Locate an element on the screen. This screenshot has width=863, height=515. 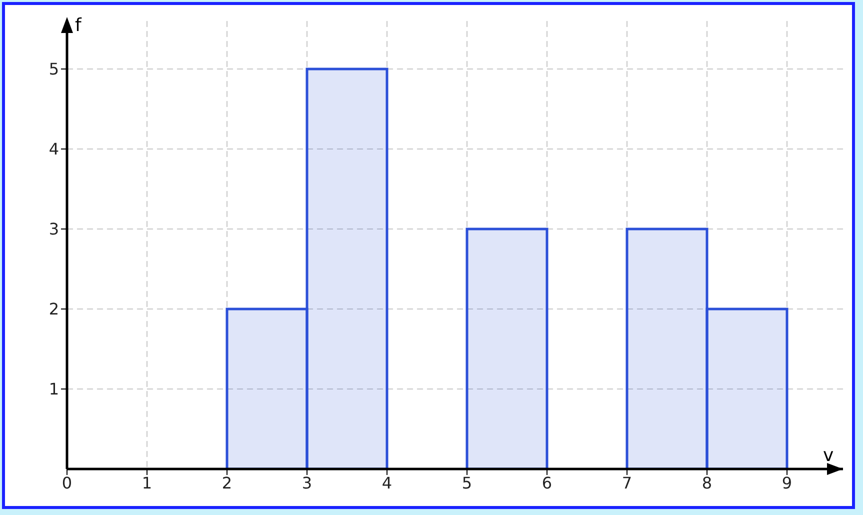
y-tick-label: 3 is located at coordinates (53, 229).